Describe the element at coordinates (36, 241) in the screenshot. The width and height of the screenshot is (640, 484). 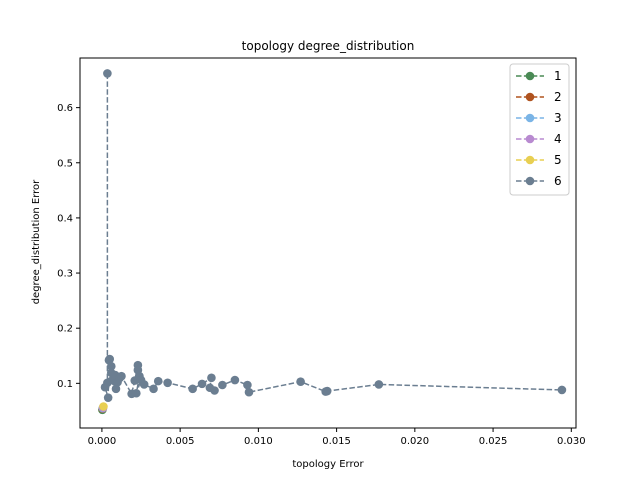
I see `y-axis-label: degree_distribution Error` at that location.